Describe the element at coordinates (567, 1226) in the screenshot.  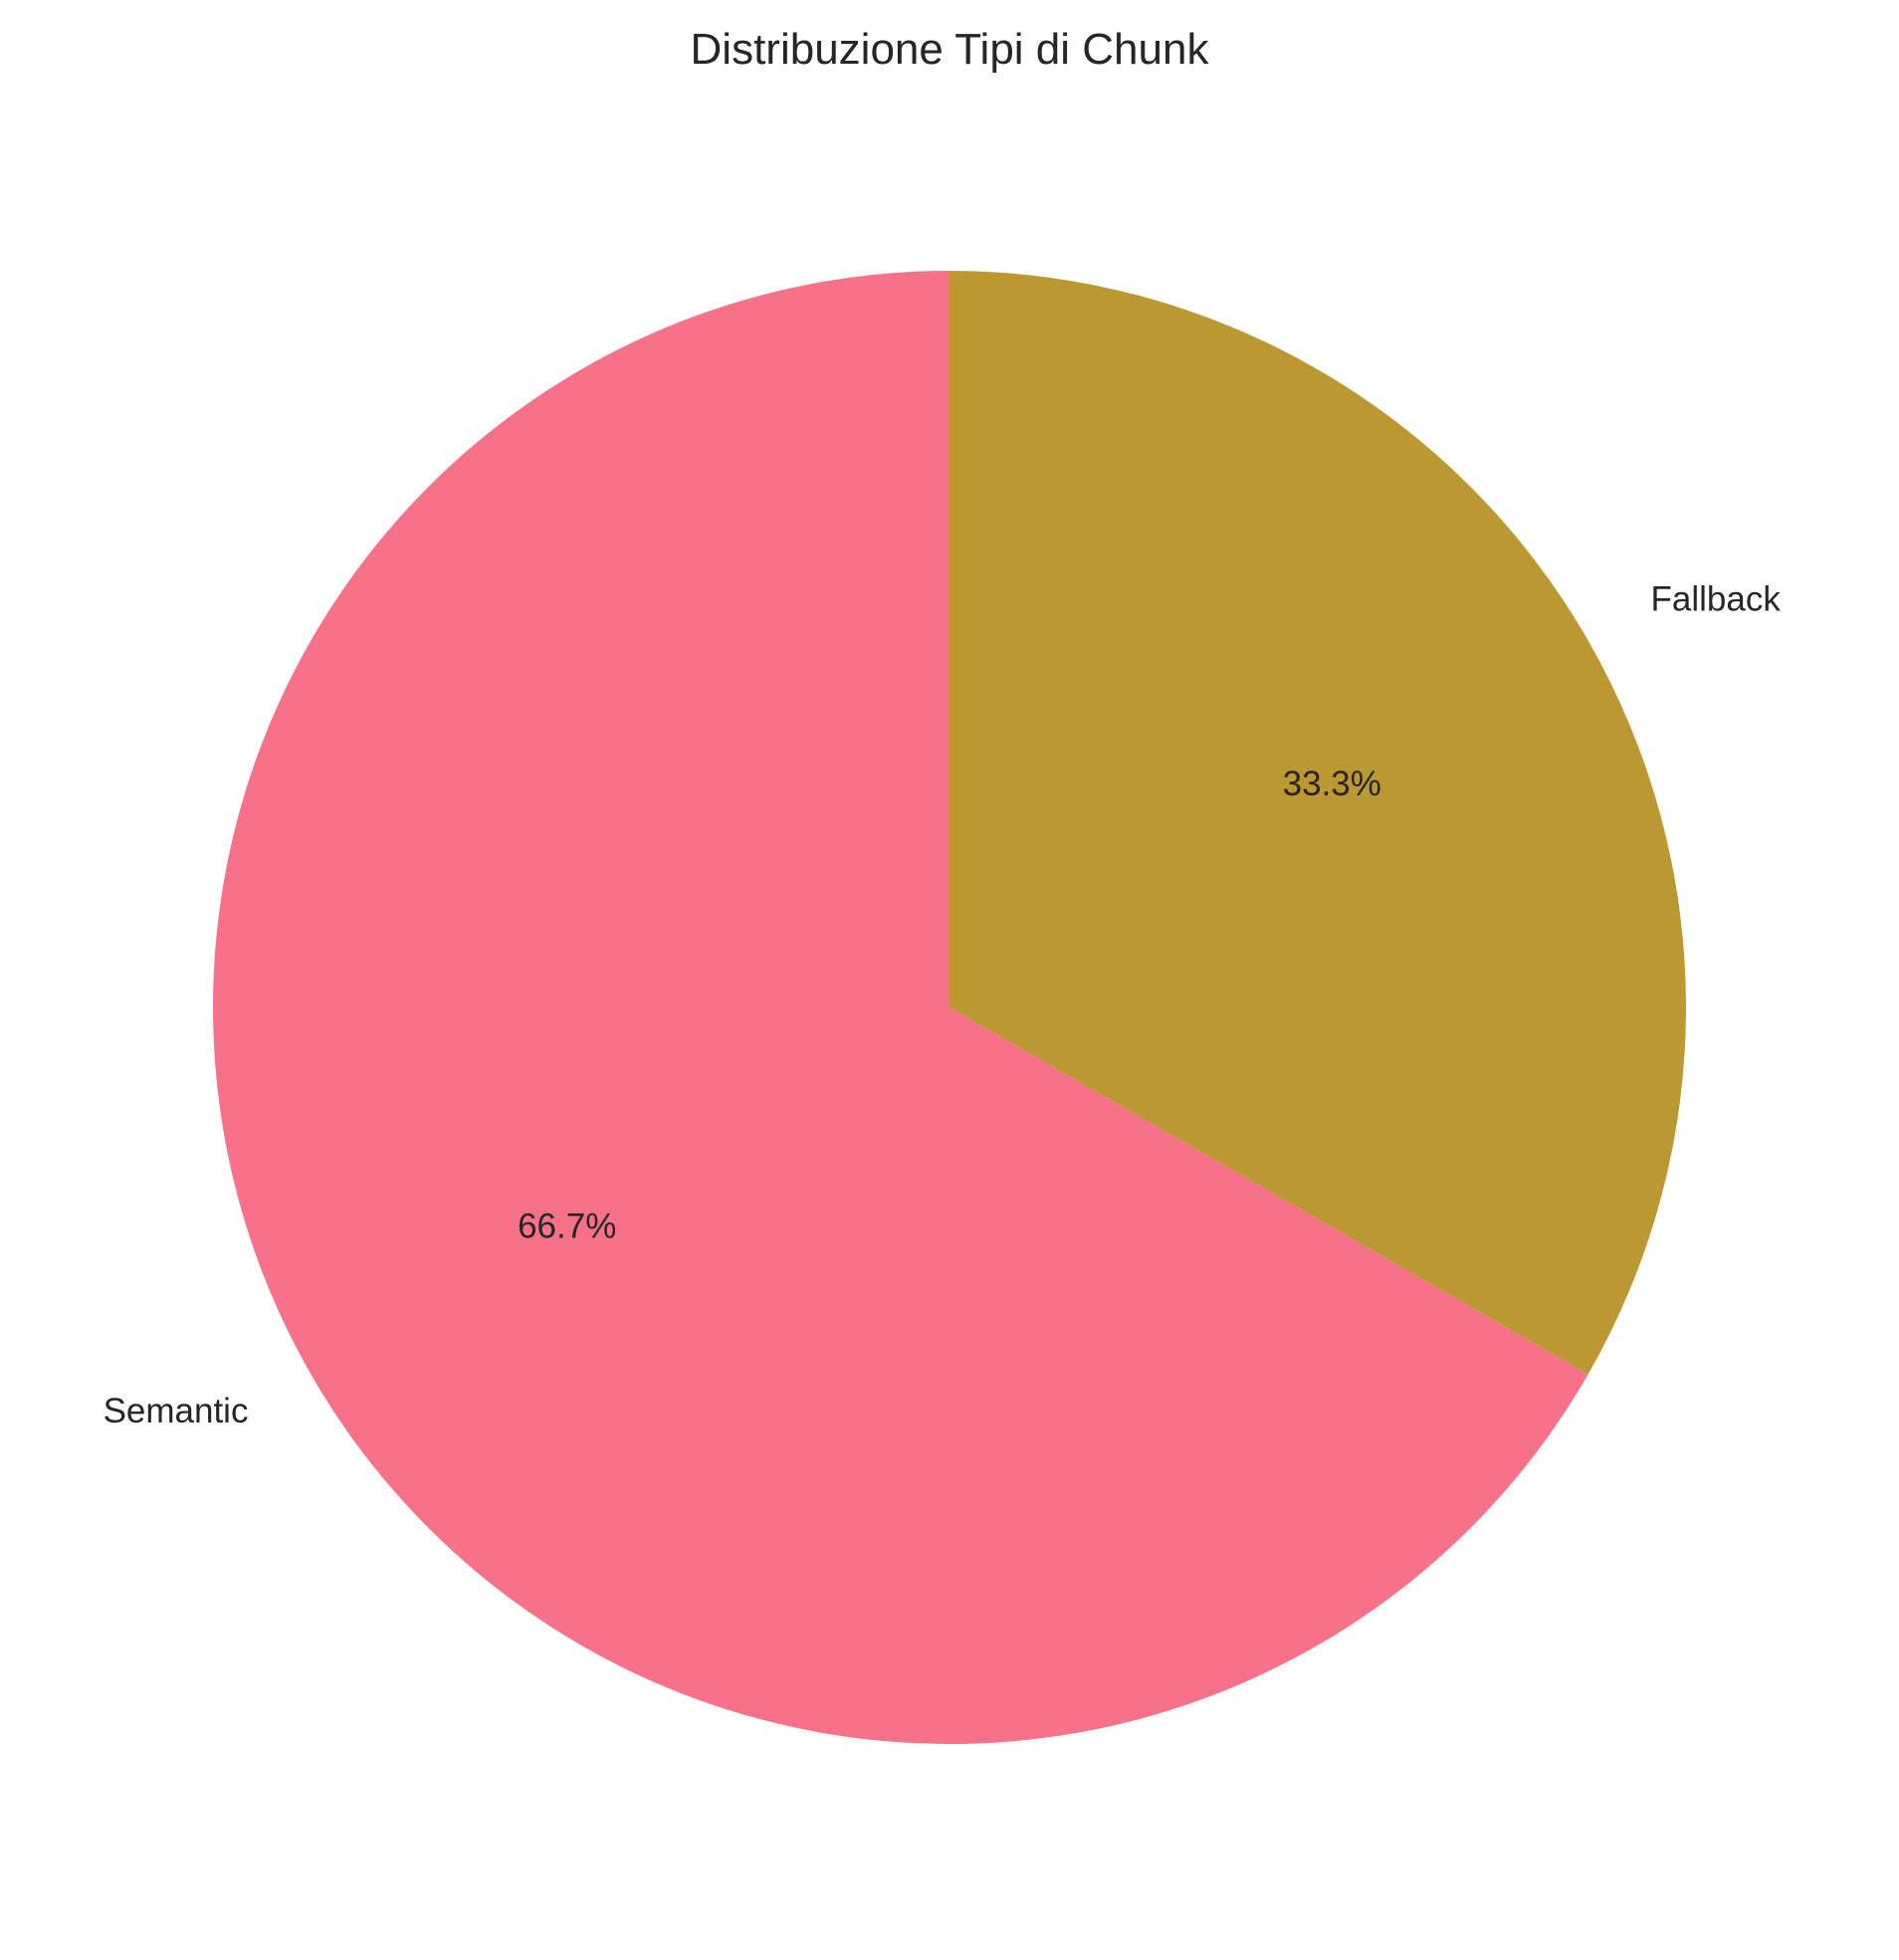
I see `percent-label-semantic: 66.7%` at that location.